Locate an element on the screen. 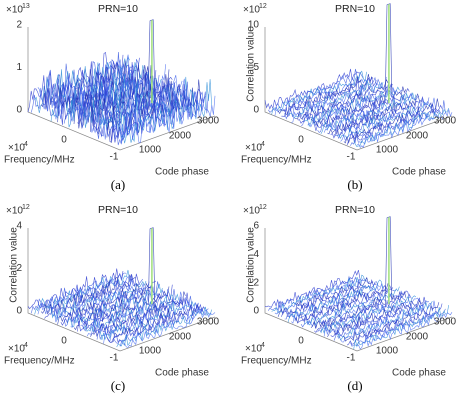 The image size is (474, 408). caption: (b) is located at coordinates (354, 184).